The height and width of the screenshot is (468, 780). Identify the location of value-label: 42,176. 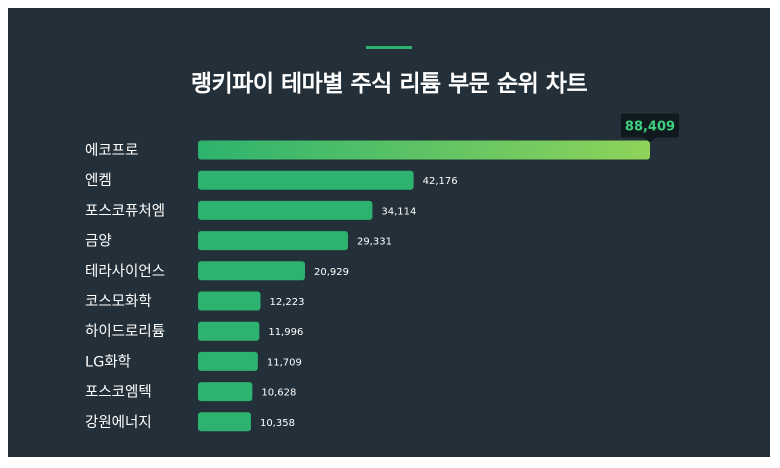
(440, 181).